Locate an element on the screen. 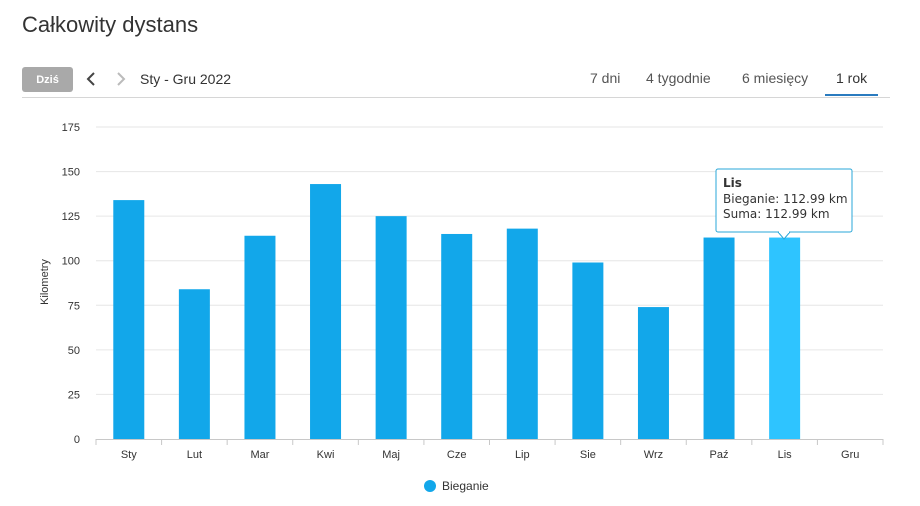  chevron-left-icon is located at coordinates (92, 79).